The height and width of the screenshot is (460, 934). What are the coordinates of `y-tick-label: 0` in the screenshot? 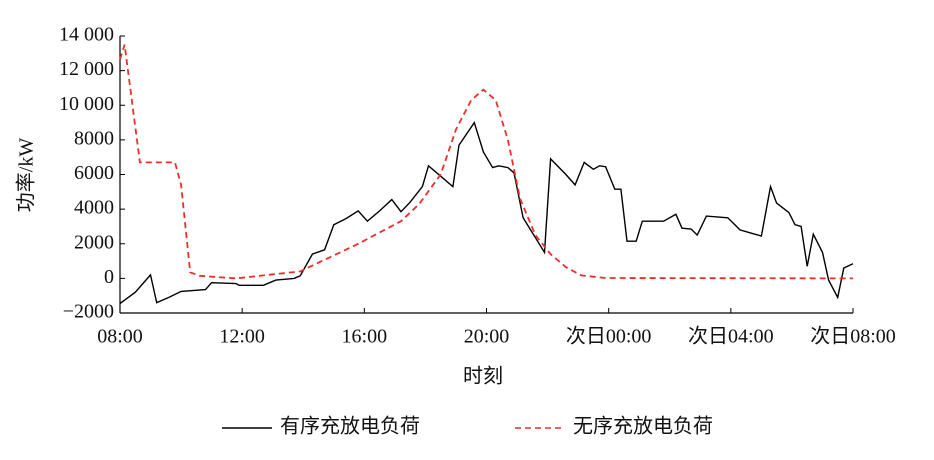 It's located at (109, 277).